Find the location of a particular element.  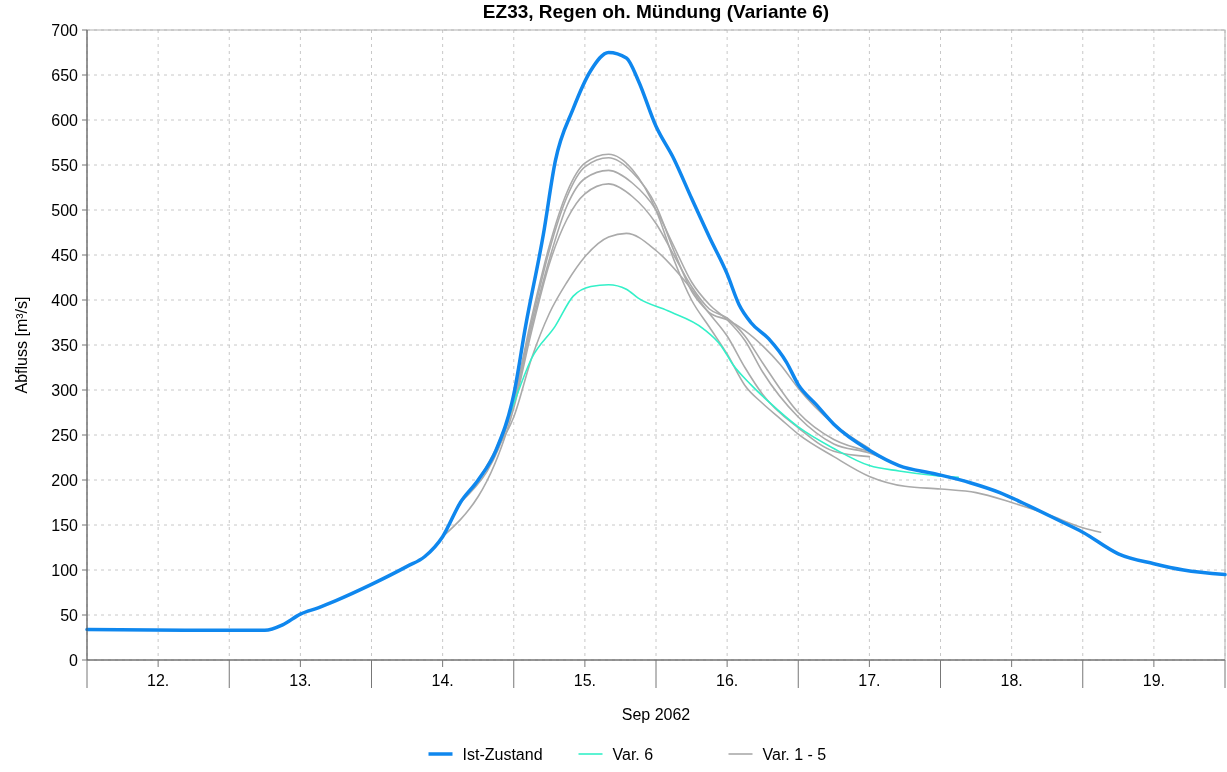

y-tick-label: 650 is located at coordinates (65, 75).